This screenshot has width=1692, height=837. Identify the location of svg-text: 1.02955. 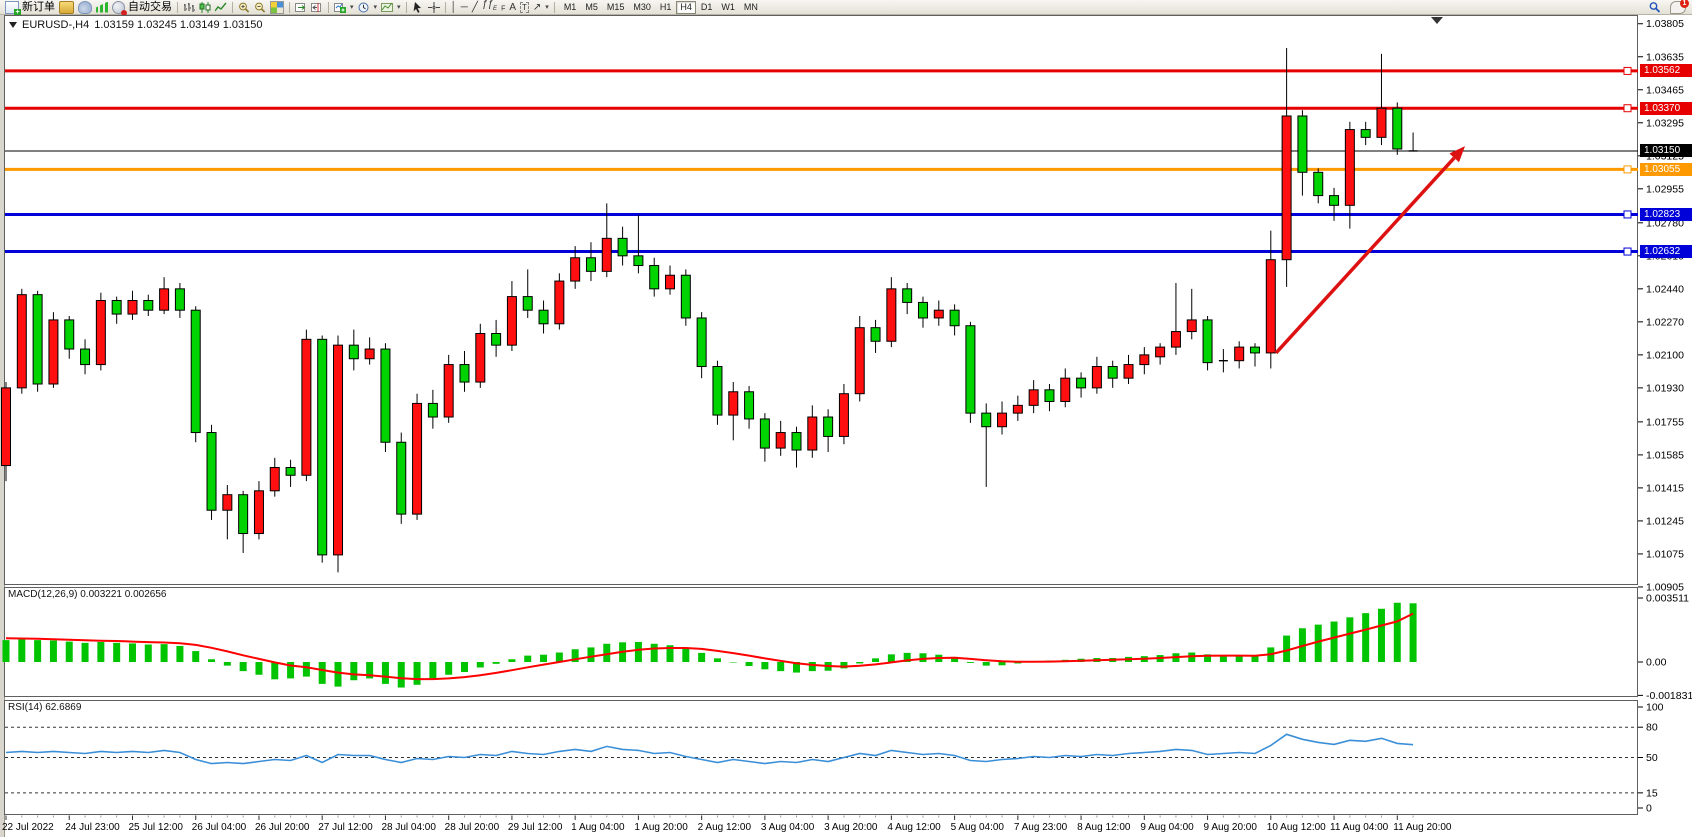
(1665, 189).